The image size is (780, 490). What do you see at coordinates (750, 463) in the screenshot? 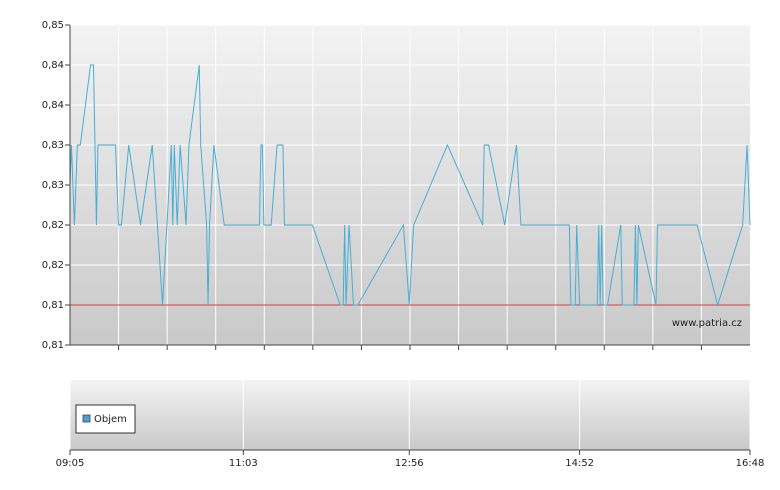
I see `x-tick-label: 16:48` at bounding box center [750, 463].